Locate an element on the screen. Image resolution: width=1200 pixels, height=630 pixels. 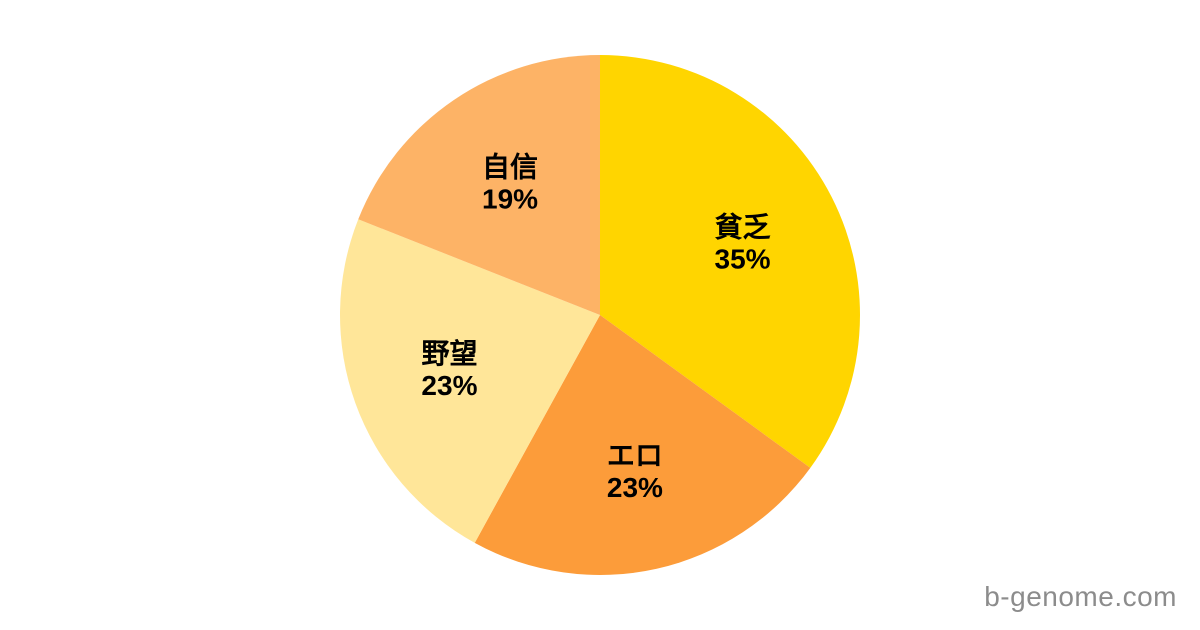
pie-slice-label-1: 貧乏 35% is located at coordinates (743, 242).